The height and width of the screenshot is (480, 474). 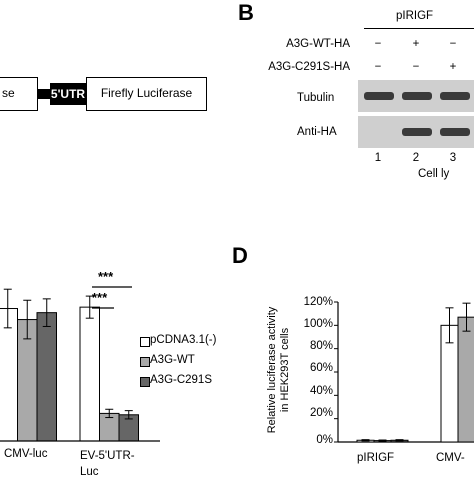 What do you see at coordinates (336, 372) in the screenshot?
I see `panel-d-tick-marks` at bounding box center [336, 372].